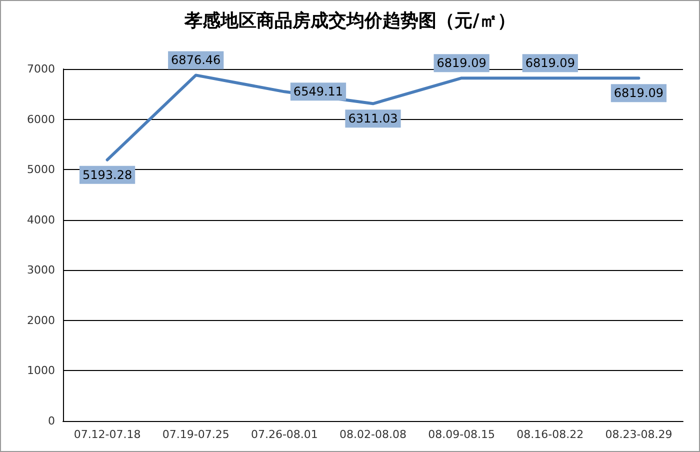 The height and width of the screenshot is (452, 700). I want to click on y-tick-label: 2000, so click(41, 320).